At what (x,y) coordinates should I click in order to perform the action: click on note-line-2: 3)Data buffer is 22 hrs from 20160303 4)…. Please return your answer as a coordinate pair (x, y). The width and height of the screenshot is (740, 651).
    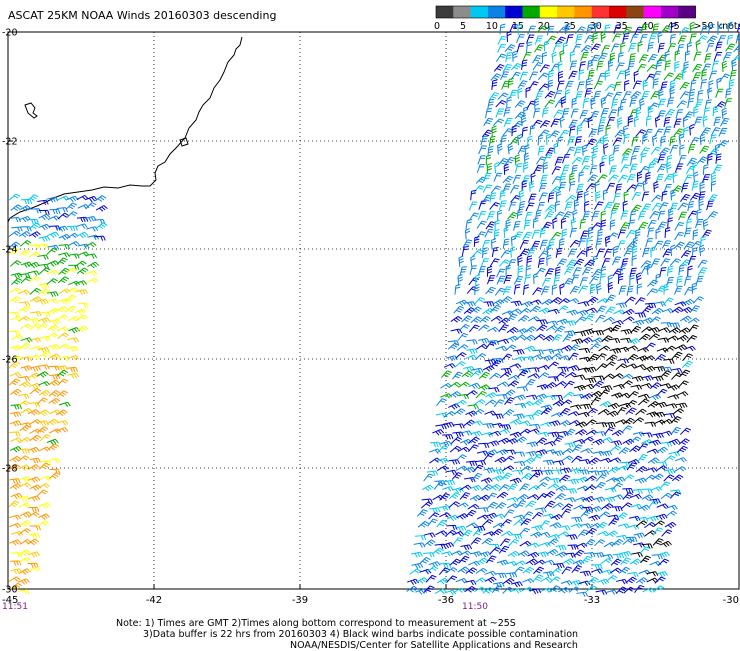
    Looking at the image, I should click on (360, 634).